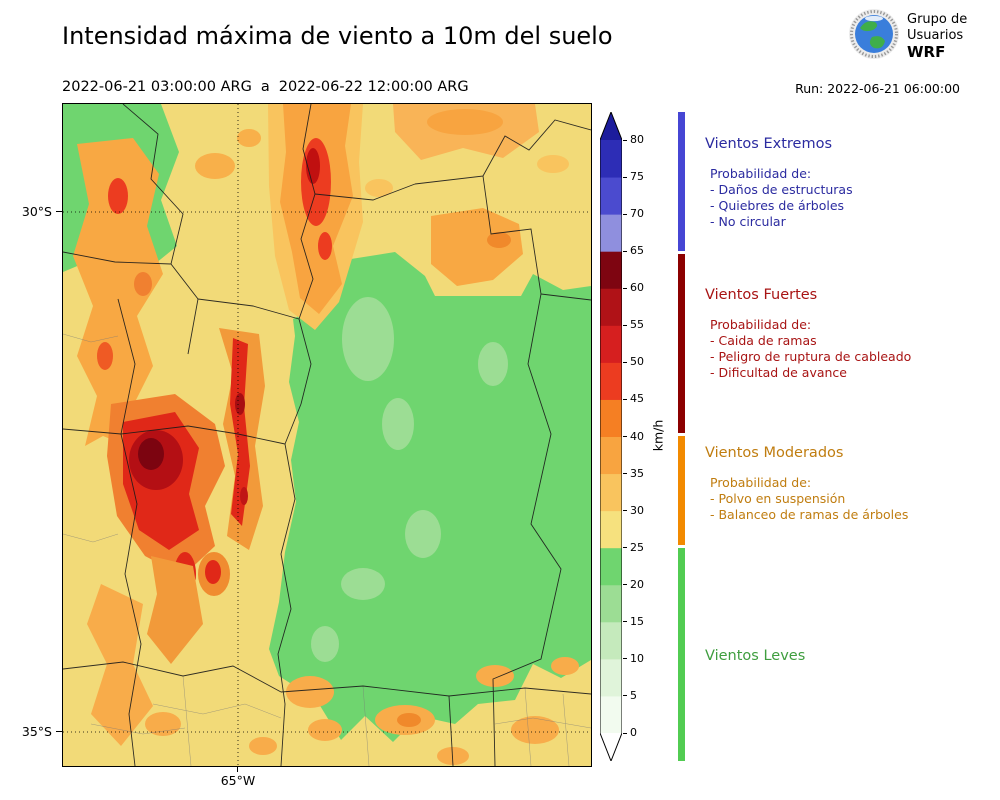 Image resolution: width=1000 pixels, height=800 pixels. Describe the element at coordinates (761, 295) in the screenshot. I see `category-title: Vientos Fuertes` at that location.